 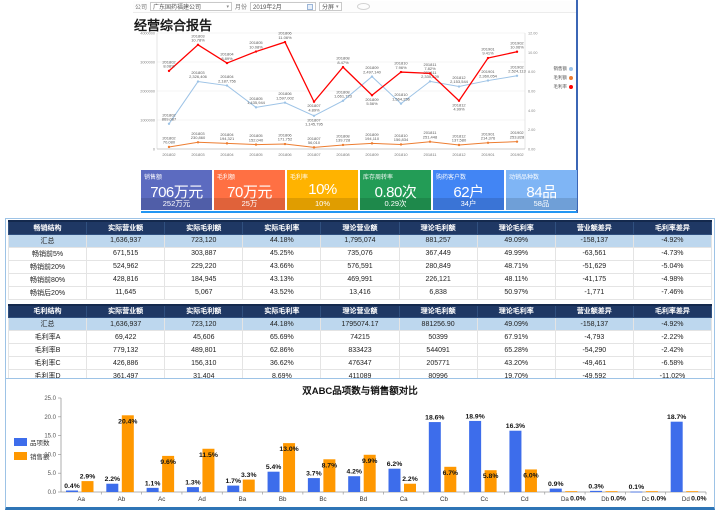 I want to click on oval-button, so click(x=363, y=6).